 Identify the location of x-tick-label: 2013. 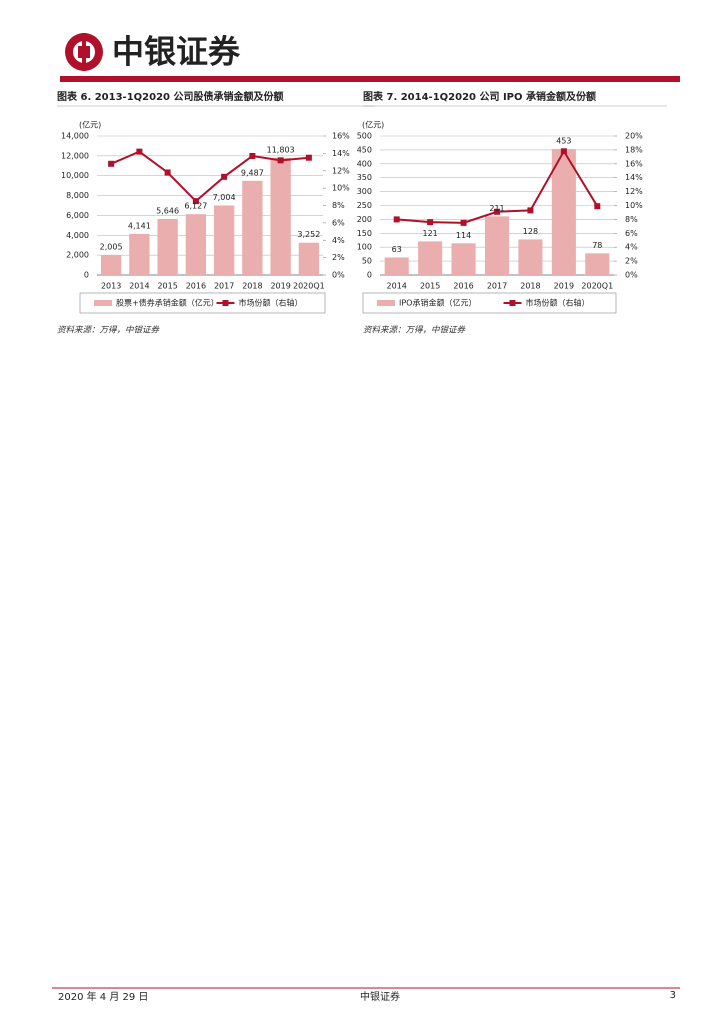
(111, 286).